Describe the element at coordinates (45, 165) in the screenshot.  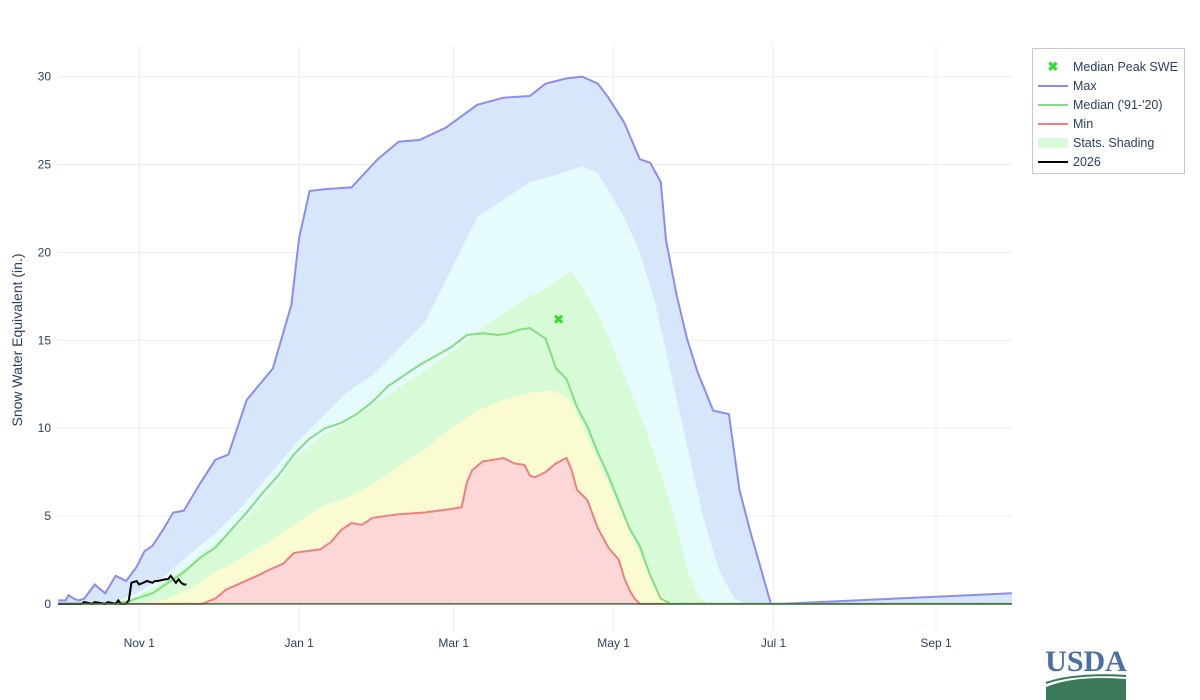
I see `y-tick-label: 25` at that location.